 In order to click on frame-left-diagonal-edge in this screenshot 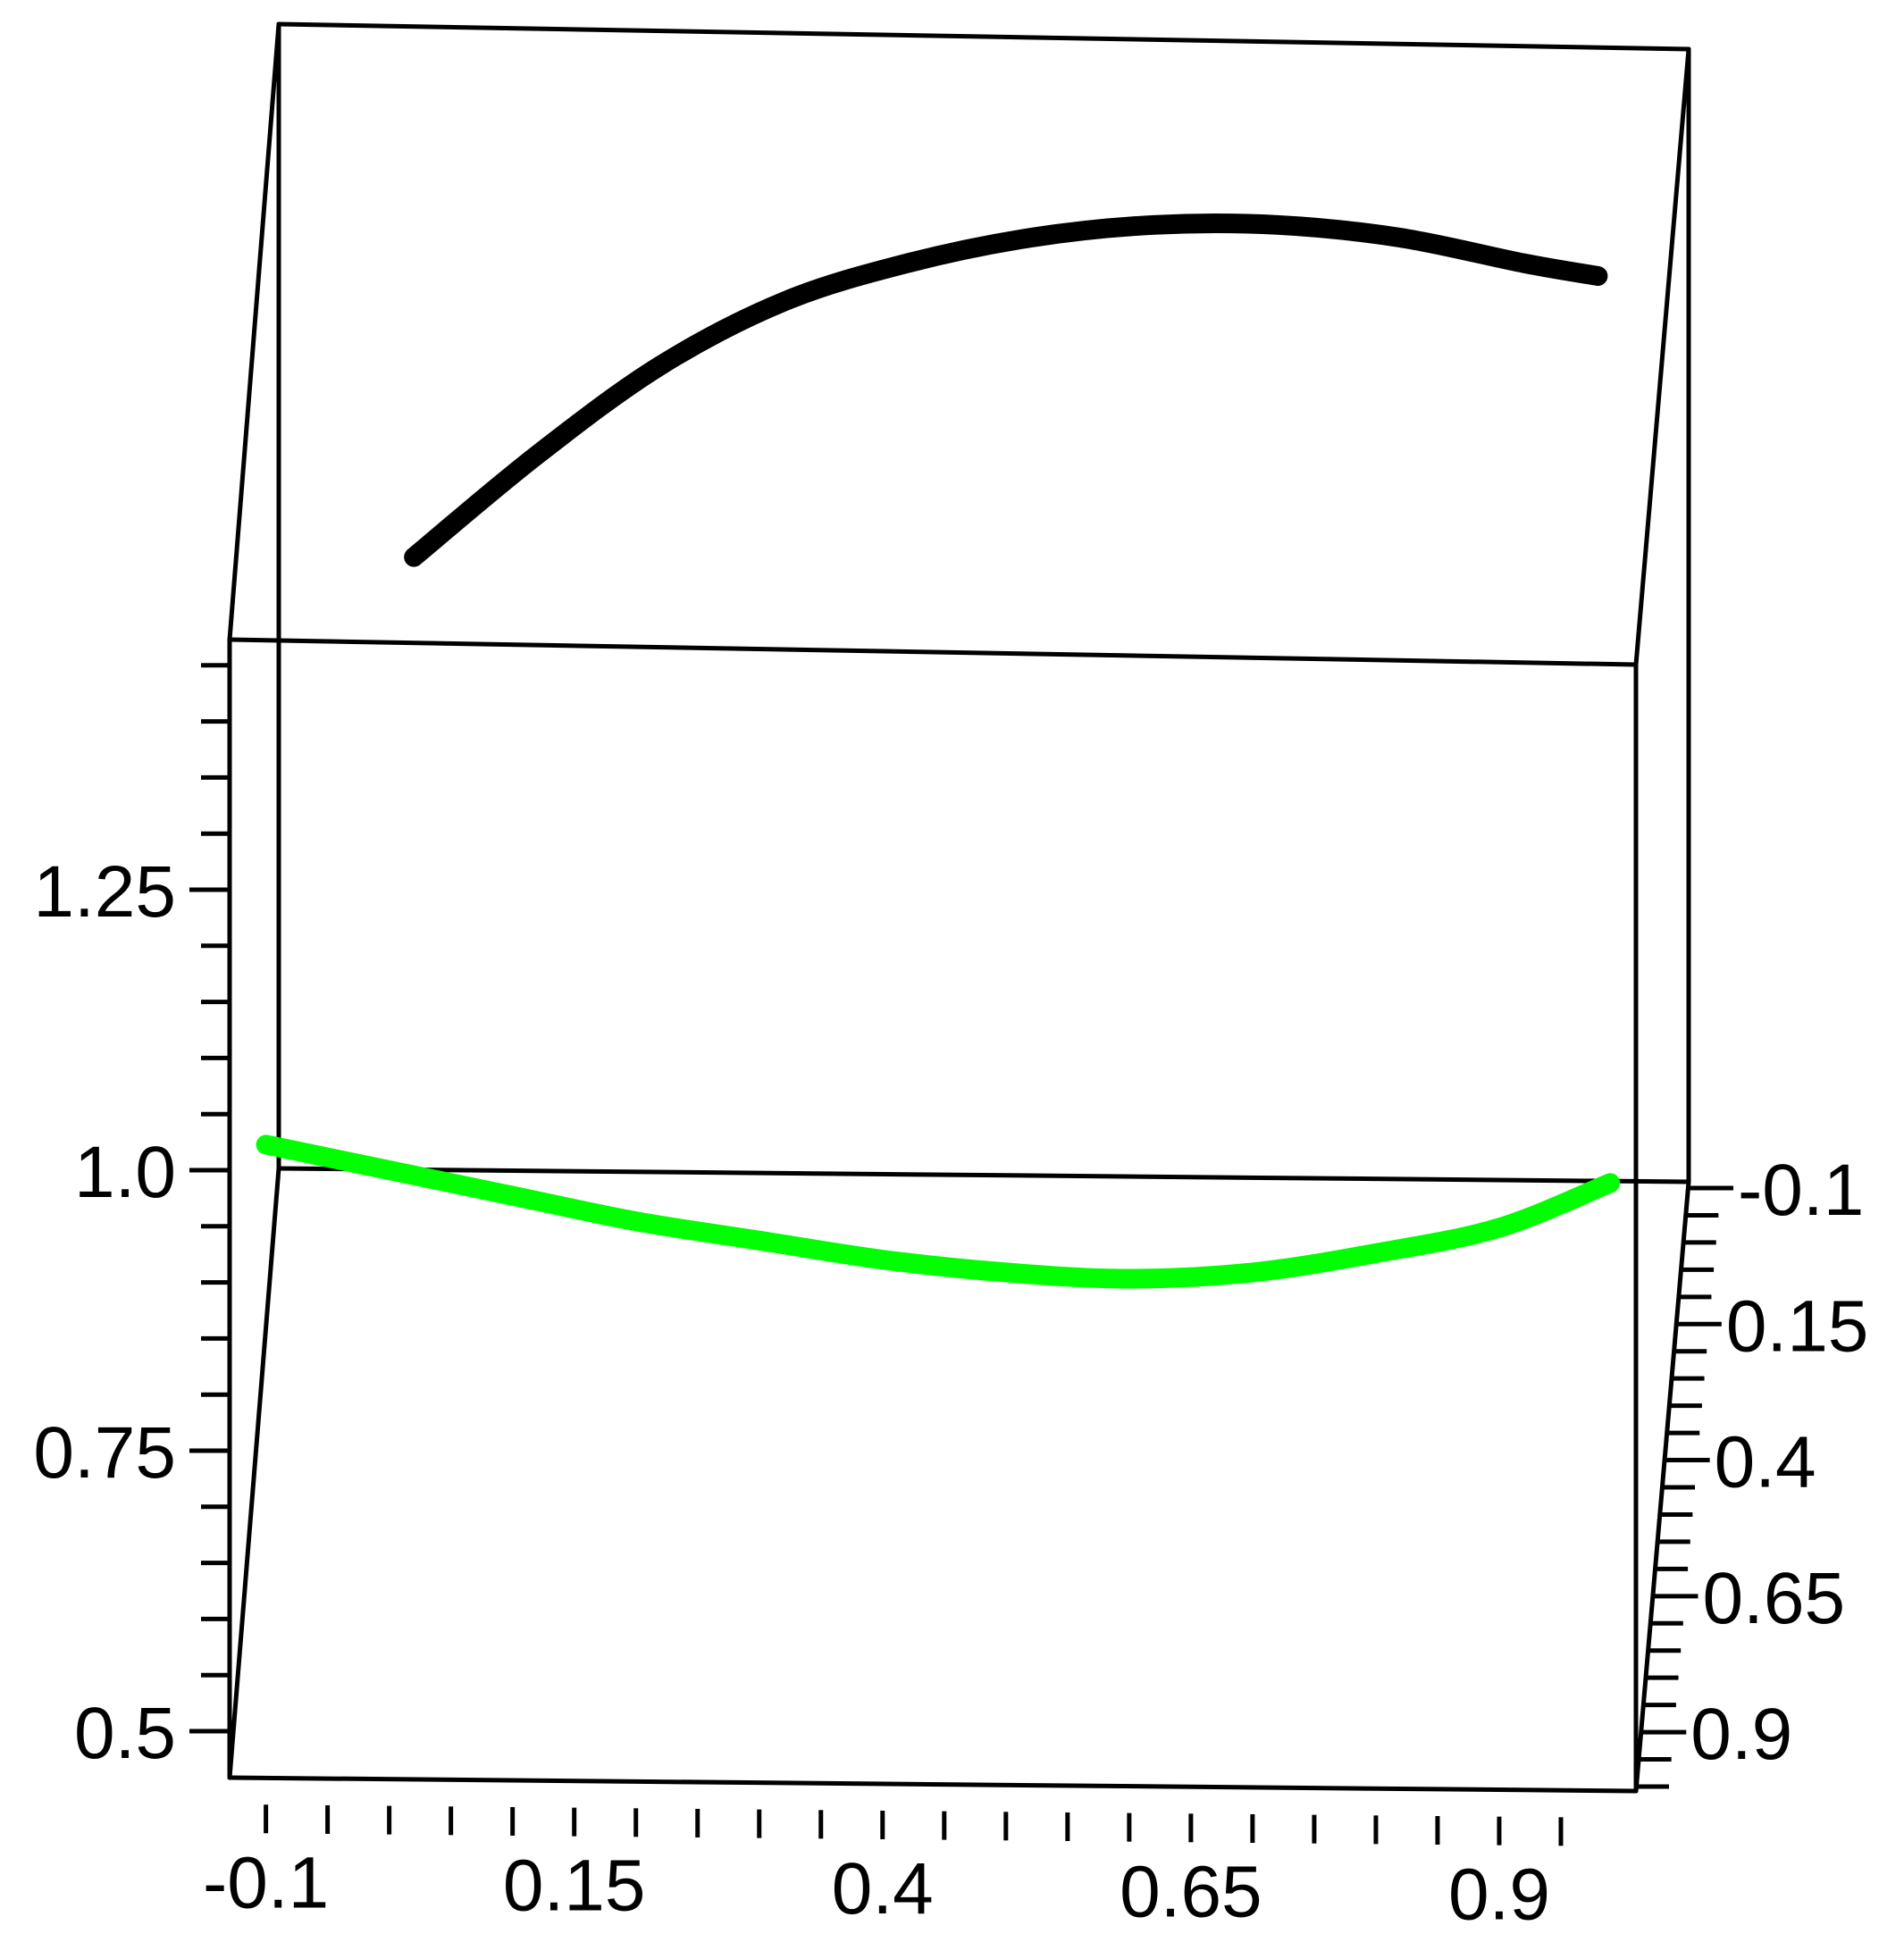, I will do `click(254, 331)`.